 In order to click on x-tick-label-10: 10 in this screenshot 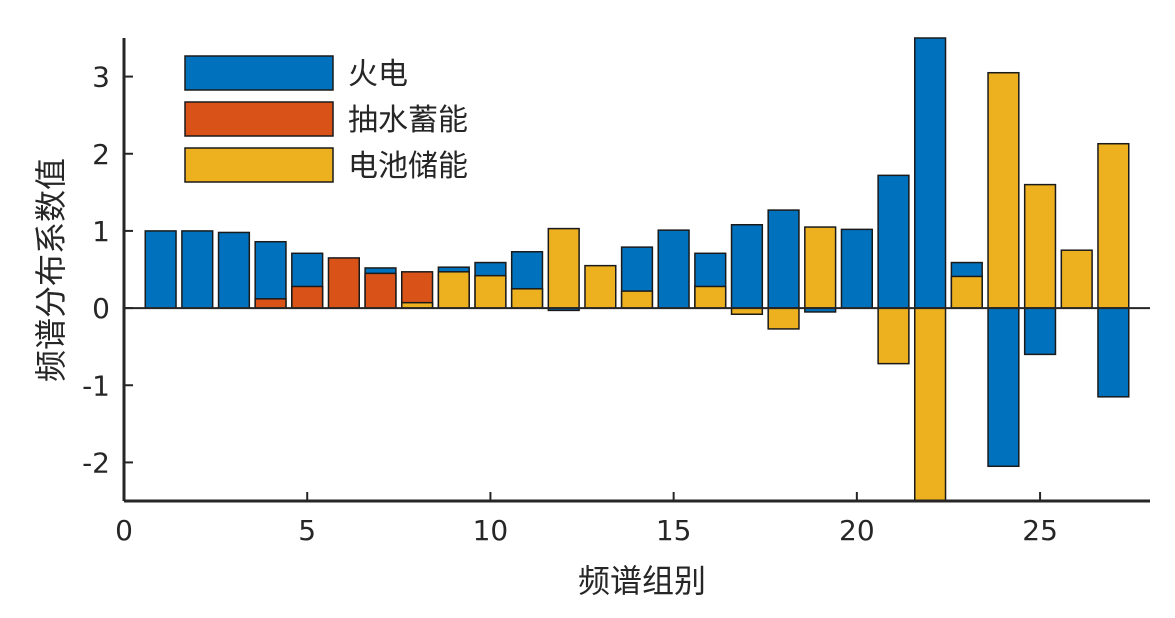, I will do `click(491, 530)`.